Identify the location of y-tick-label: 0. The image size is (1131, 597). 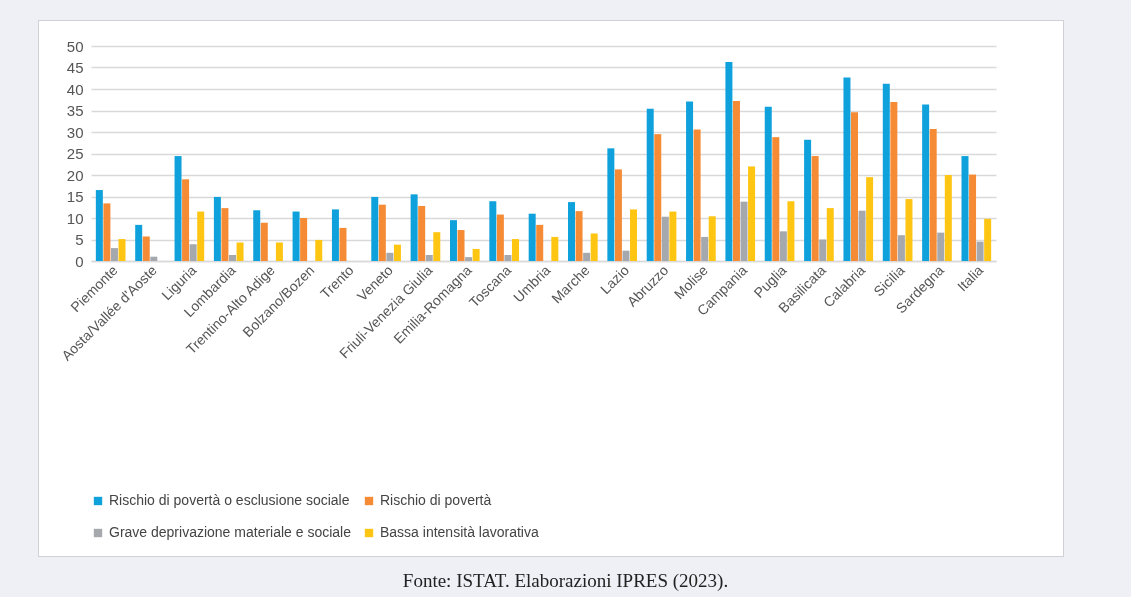
(79, 261).